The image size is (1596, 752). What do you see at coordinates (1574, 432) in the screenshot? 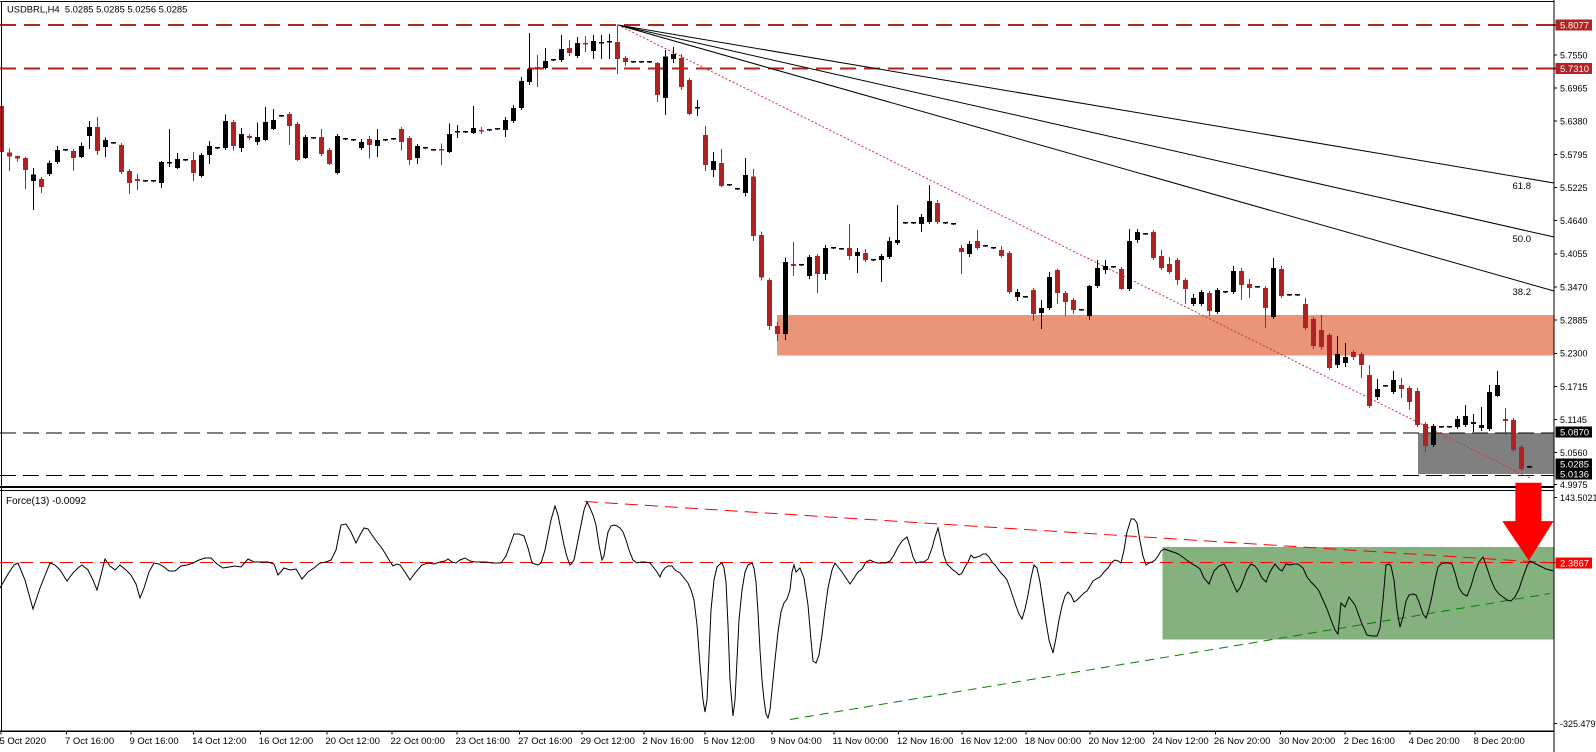
I see `svg-text: 5.0870` at bounding box center [1574, 432].